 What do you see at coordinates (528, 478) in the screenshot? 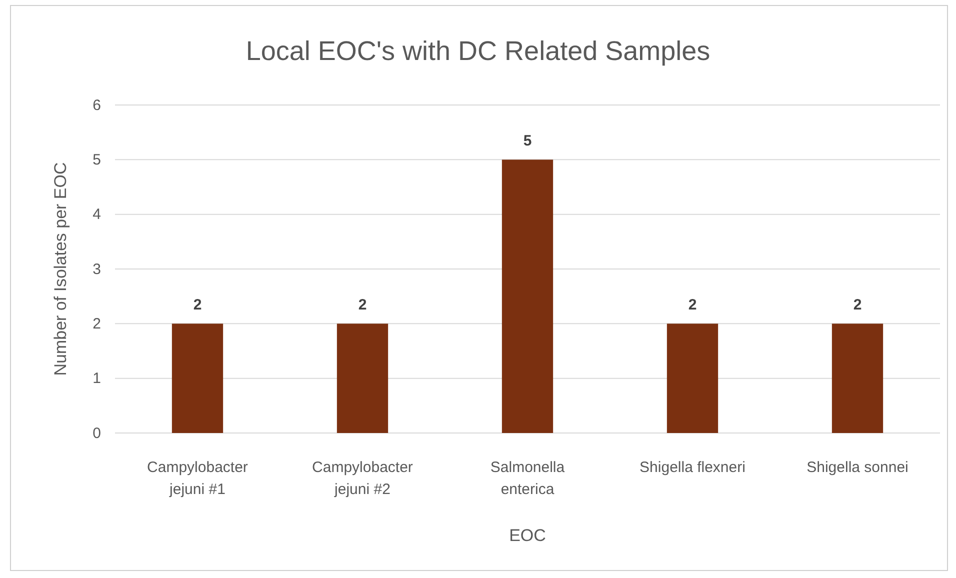
I see `x-tick-label: Salmonella enterica` at bounding box center [528, 478].